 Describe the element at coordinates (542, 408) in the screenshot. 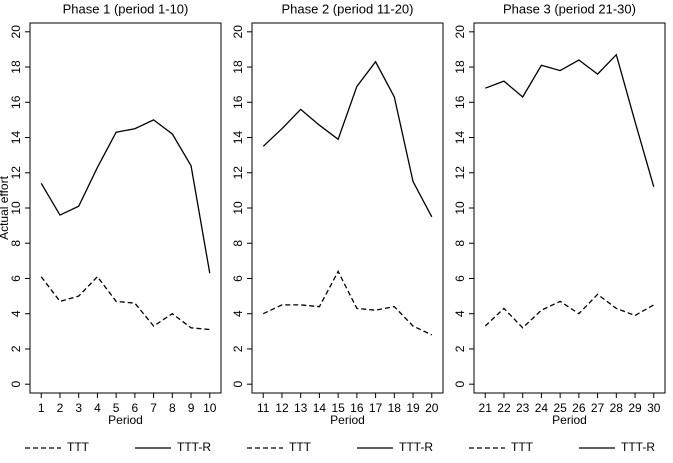

I see `x-tick-label: 24` at that location.